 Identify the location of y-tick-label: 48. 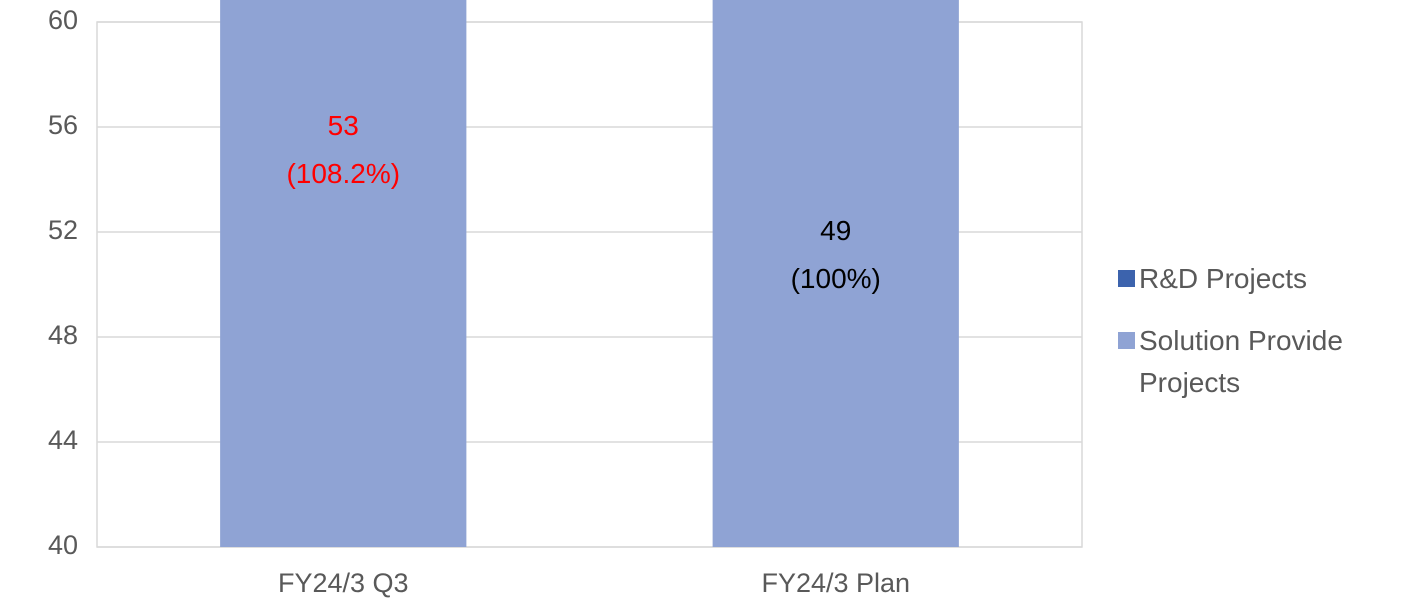
(63, 335).